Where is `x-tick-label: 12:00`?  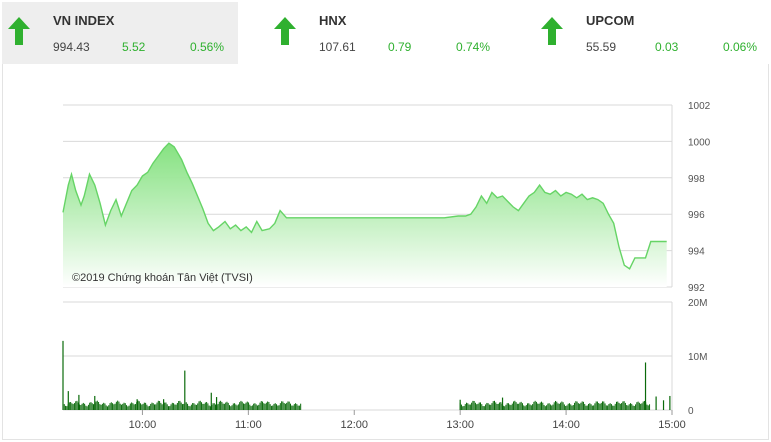 x-tick-label: 12:00 is located at coordinates (354, 425).